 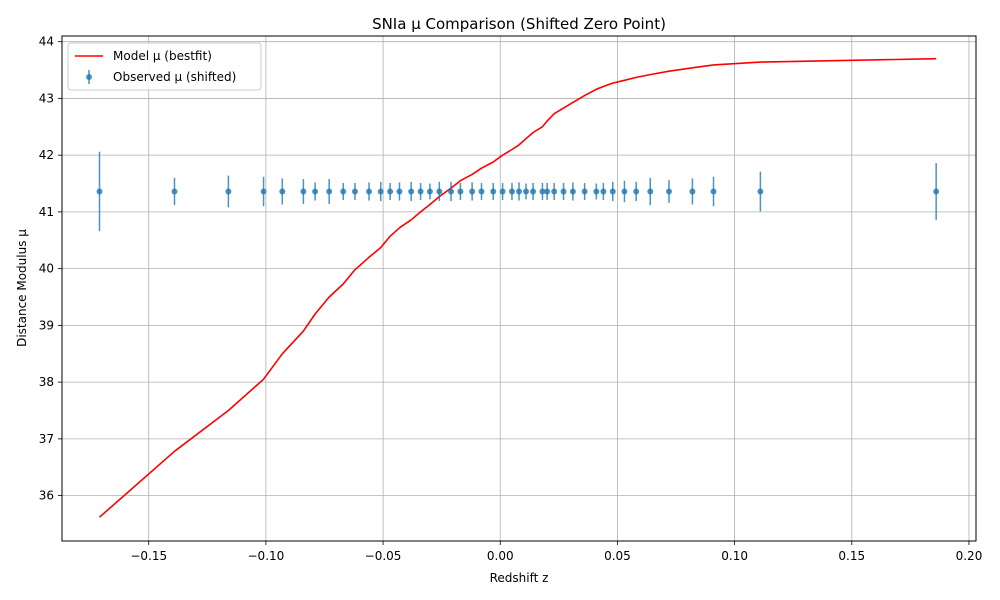 I want to click on x-axis-ticks: −0.15 −0.10 −0.05 0.00 0.05 0.10 0.15 0.20, so click(x=556, y=552).